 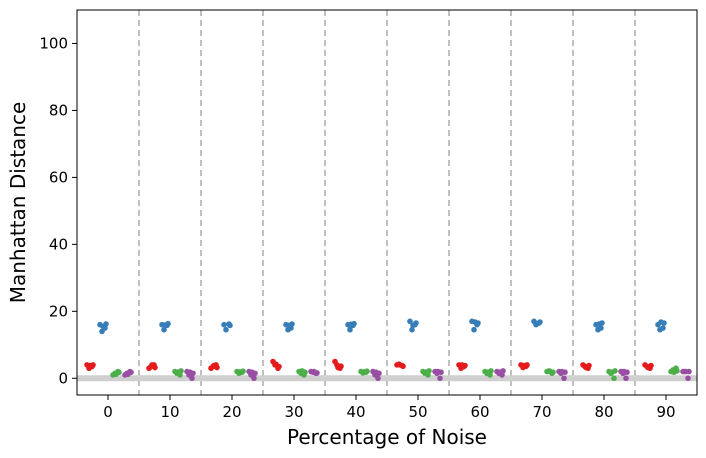 What do you see at coordinates (63, 378) in the screenshot?
I see `y-tick-label: 0` at bounding box center [63, 378].